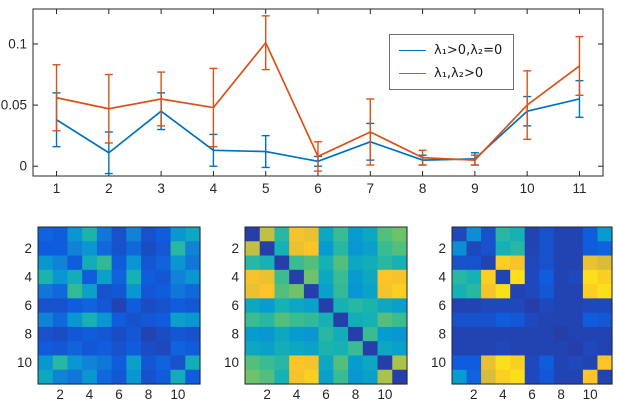 This screenshot has width=617, height=413. Describe the element at coordinates (579, 188) in the screenshot. I see `tick-label: 11` at that location.